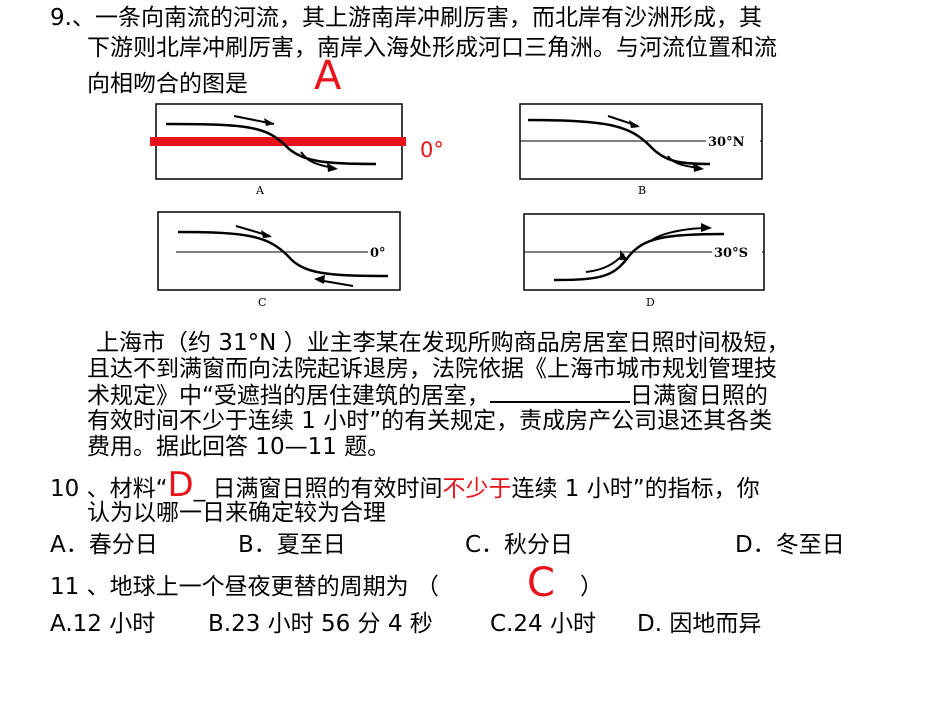 The width and height of the screenshot is (950, 713). I want to click on river-d-path, so click(639, 257).